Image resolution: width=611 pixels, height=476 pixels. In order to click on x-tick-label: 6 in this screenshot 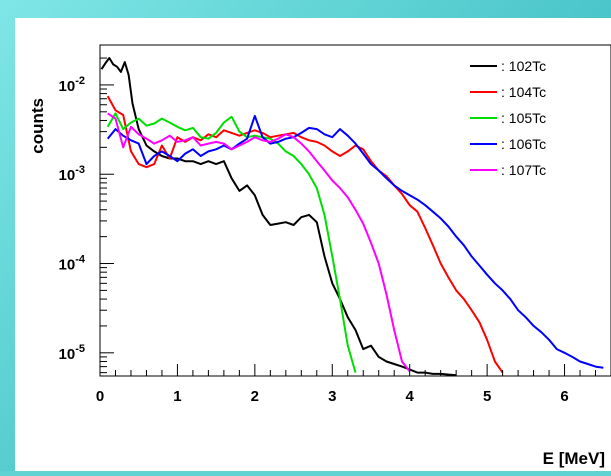, I will do `click(564, 396)`.